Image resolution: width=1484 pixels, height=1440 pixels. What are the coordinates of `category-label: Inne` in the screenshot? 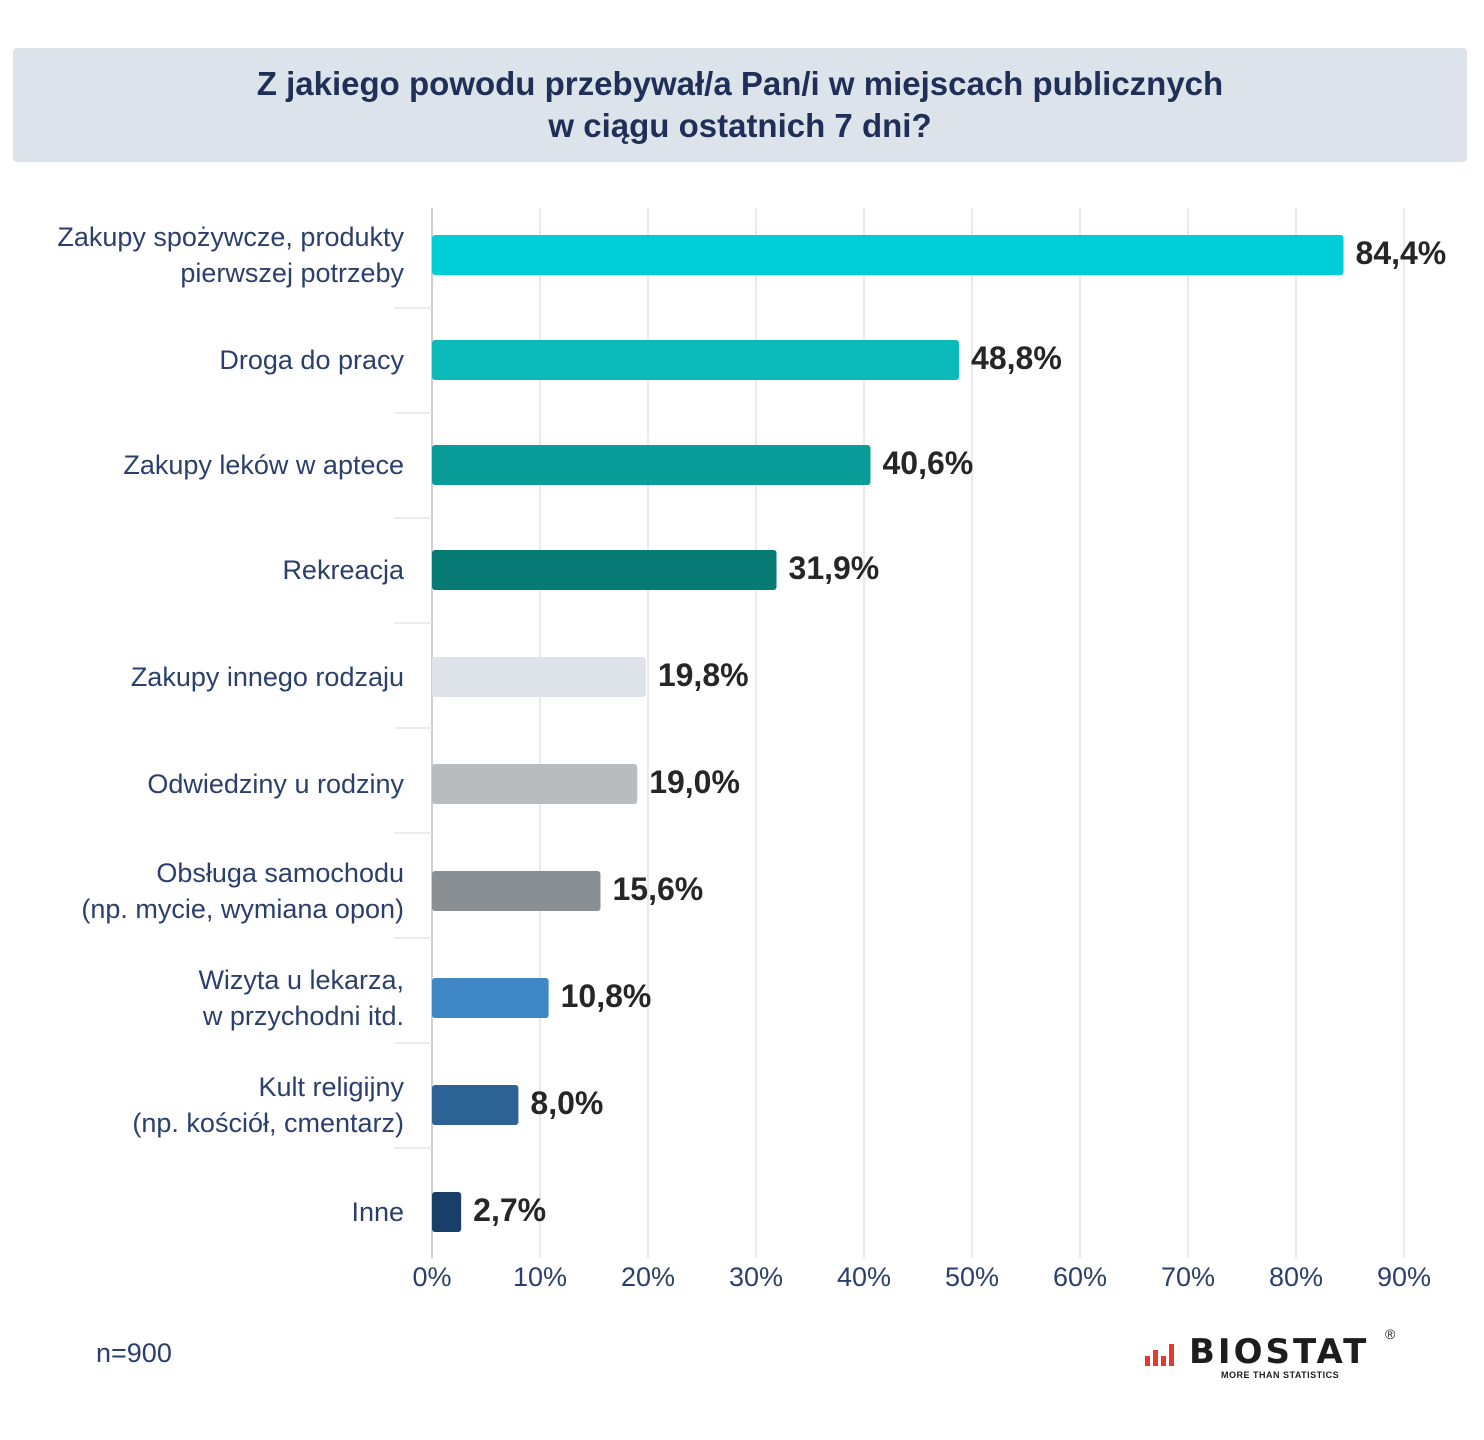 It's located at (377, 1212).